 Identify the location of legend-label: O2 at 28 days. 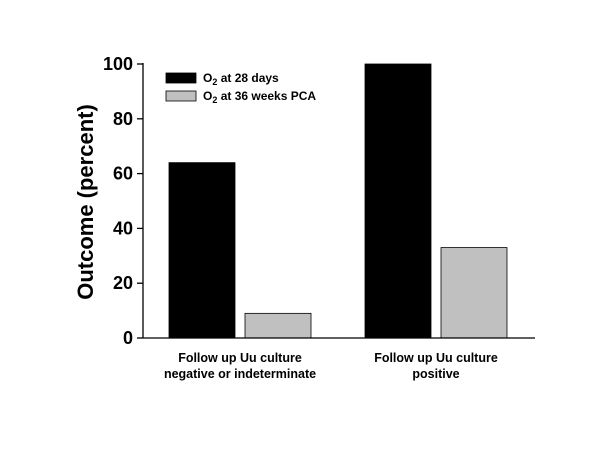
(241, 79).